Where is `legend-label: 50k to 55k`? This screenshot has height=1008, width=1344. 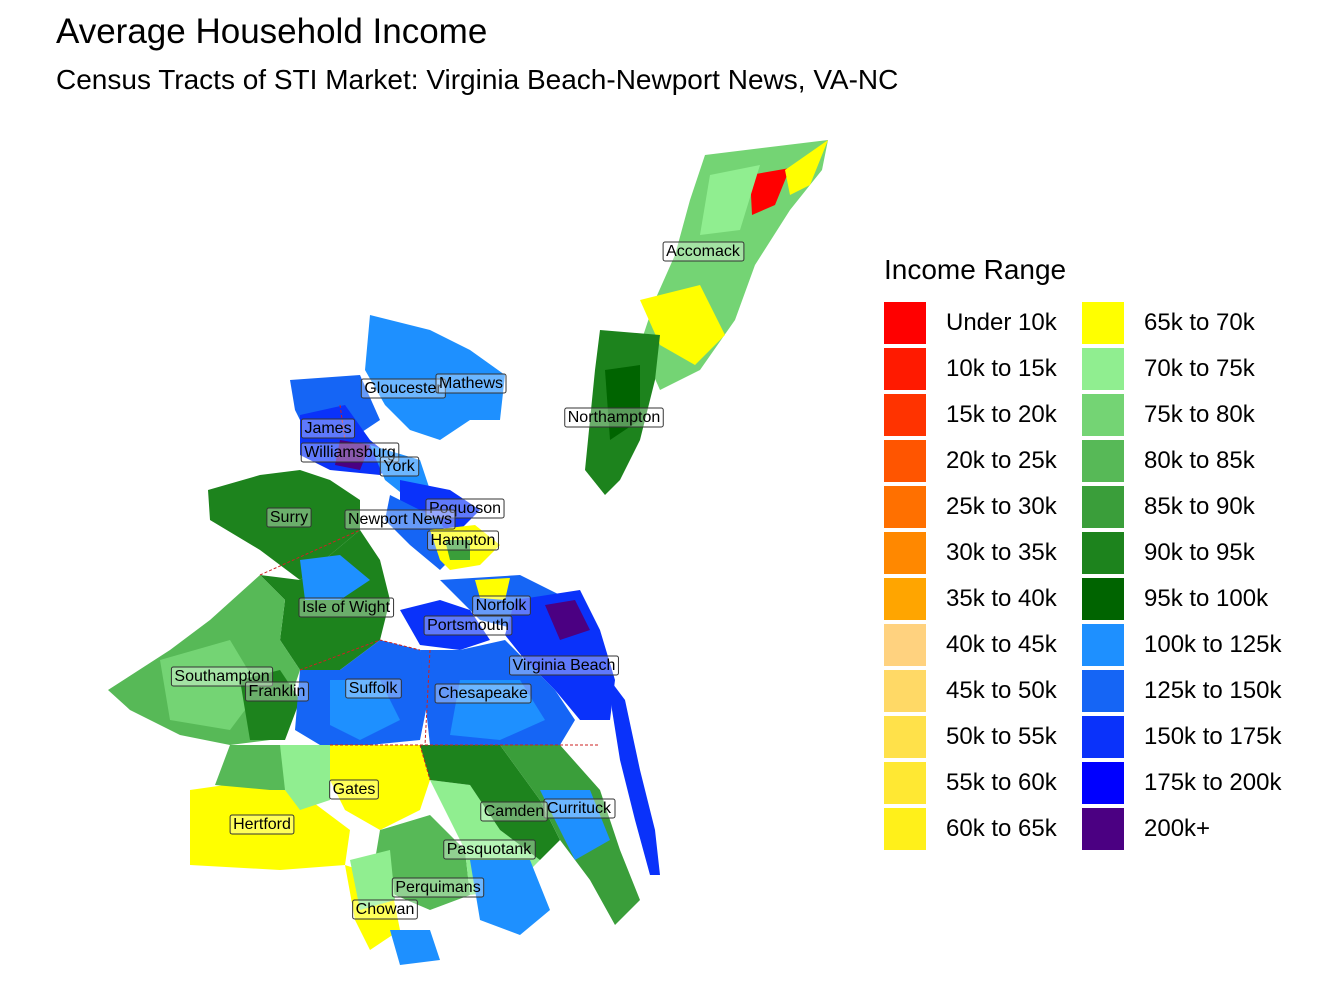
legend-label: 50k to 55k is located at coordinates (1001, 736).